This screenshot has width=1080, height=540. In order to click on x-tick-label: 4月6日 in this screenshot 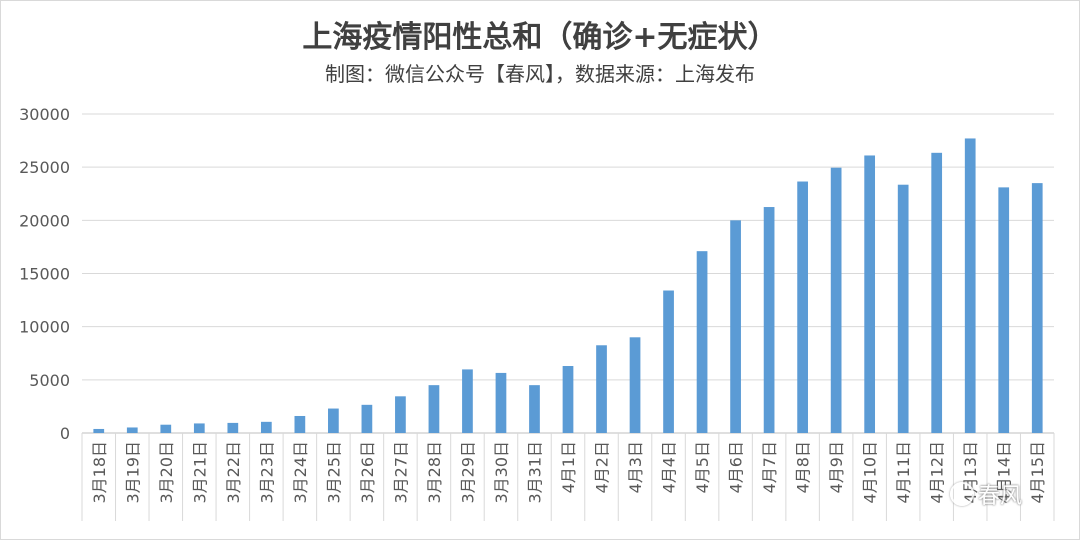, I will do `click(736, 467)`.